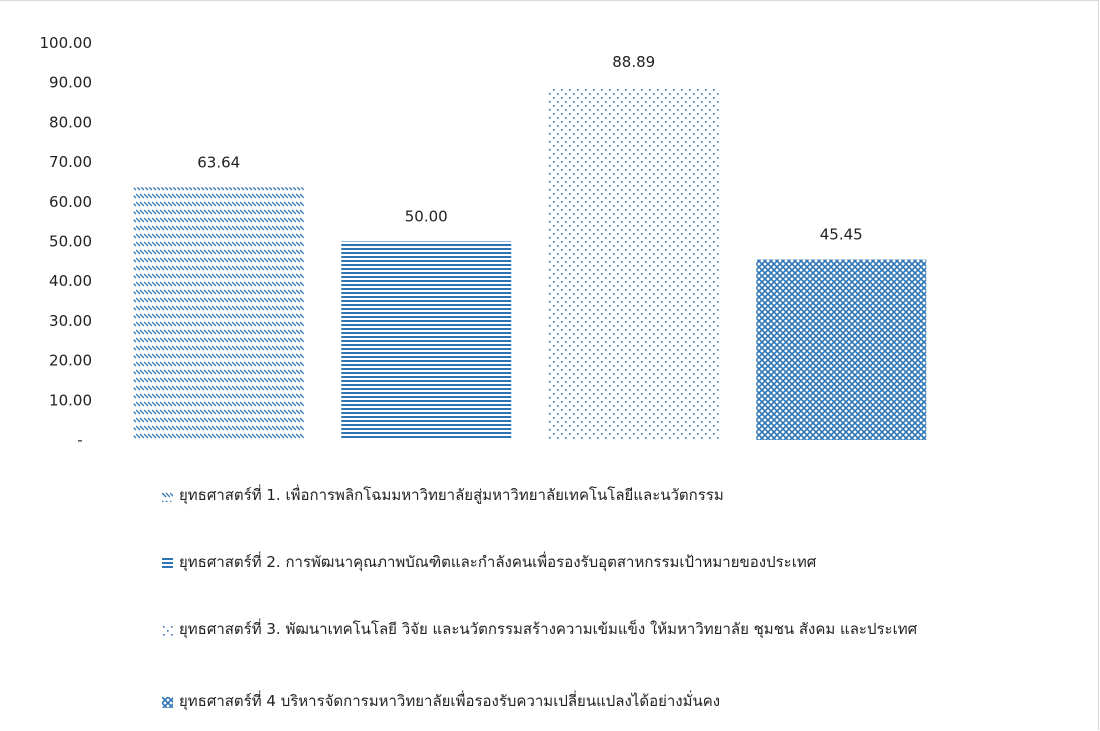 The width and height of the screenshot is (1100, 731). I want to click on y-tick-label: 70.00, so click(70, 162).